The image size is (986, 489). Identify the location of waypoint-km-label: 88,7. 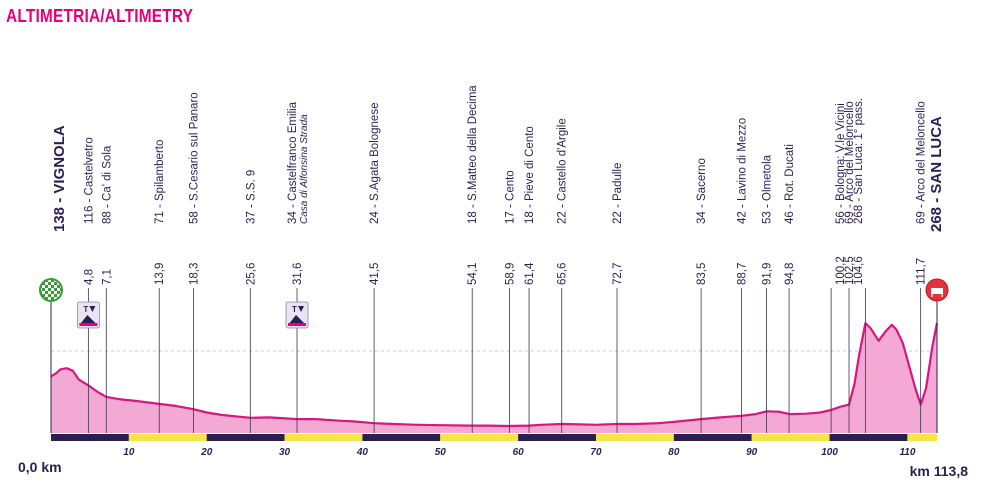
(743, 274).